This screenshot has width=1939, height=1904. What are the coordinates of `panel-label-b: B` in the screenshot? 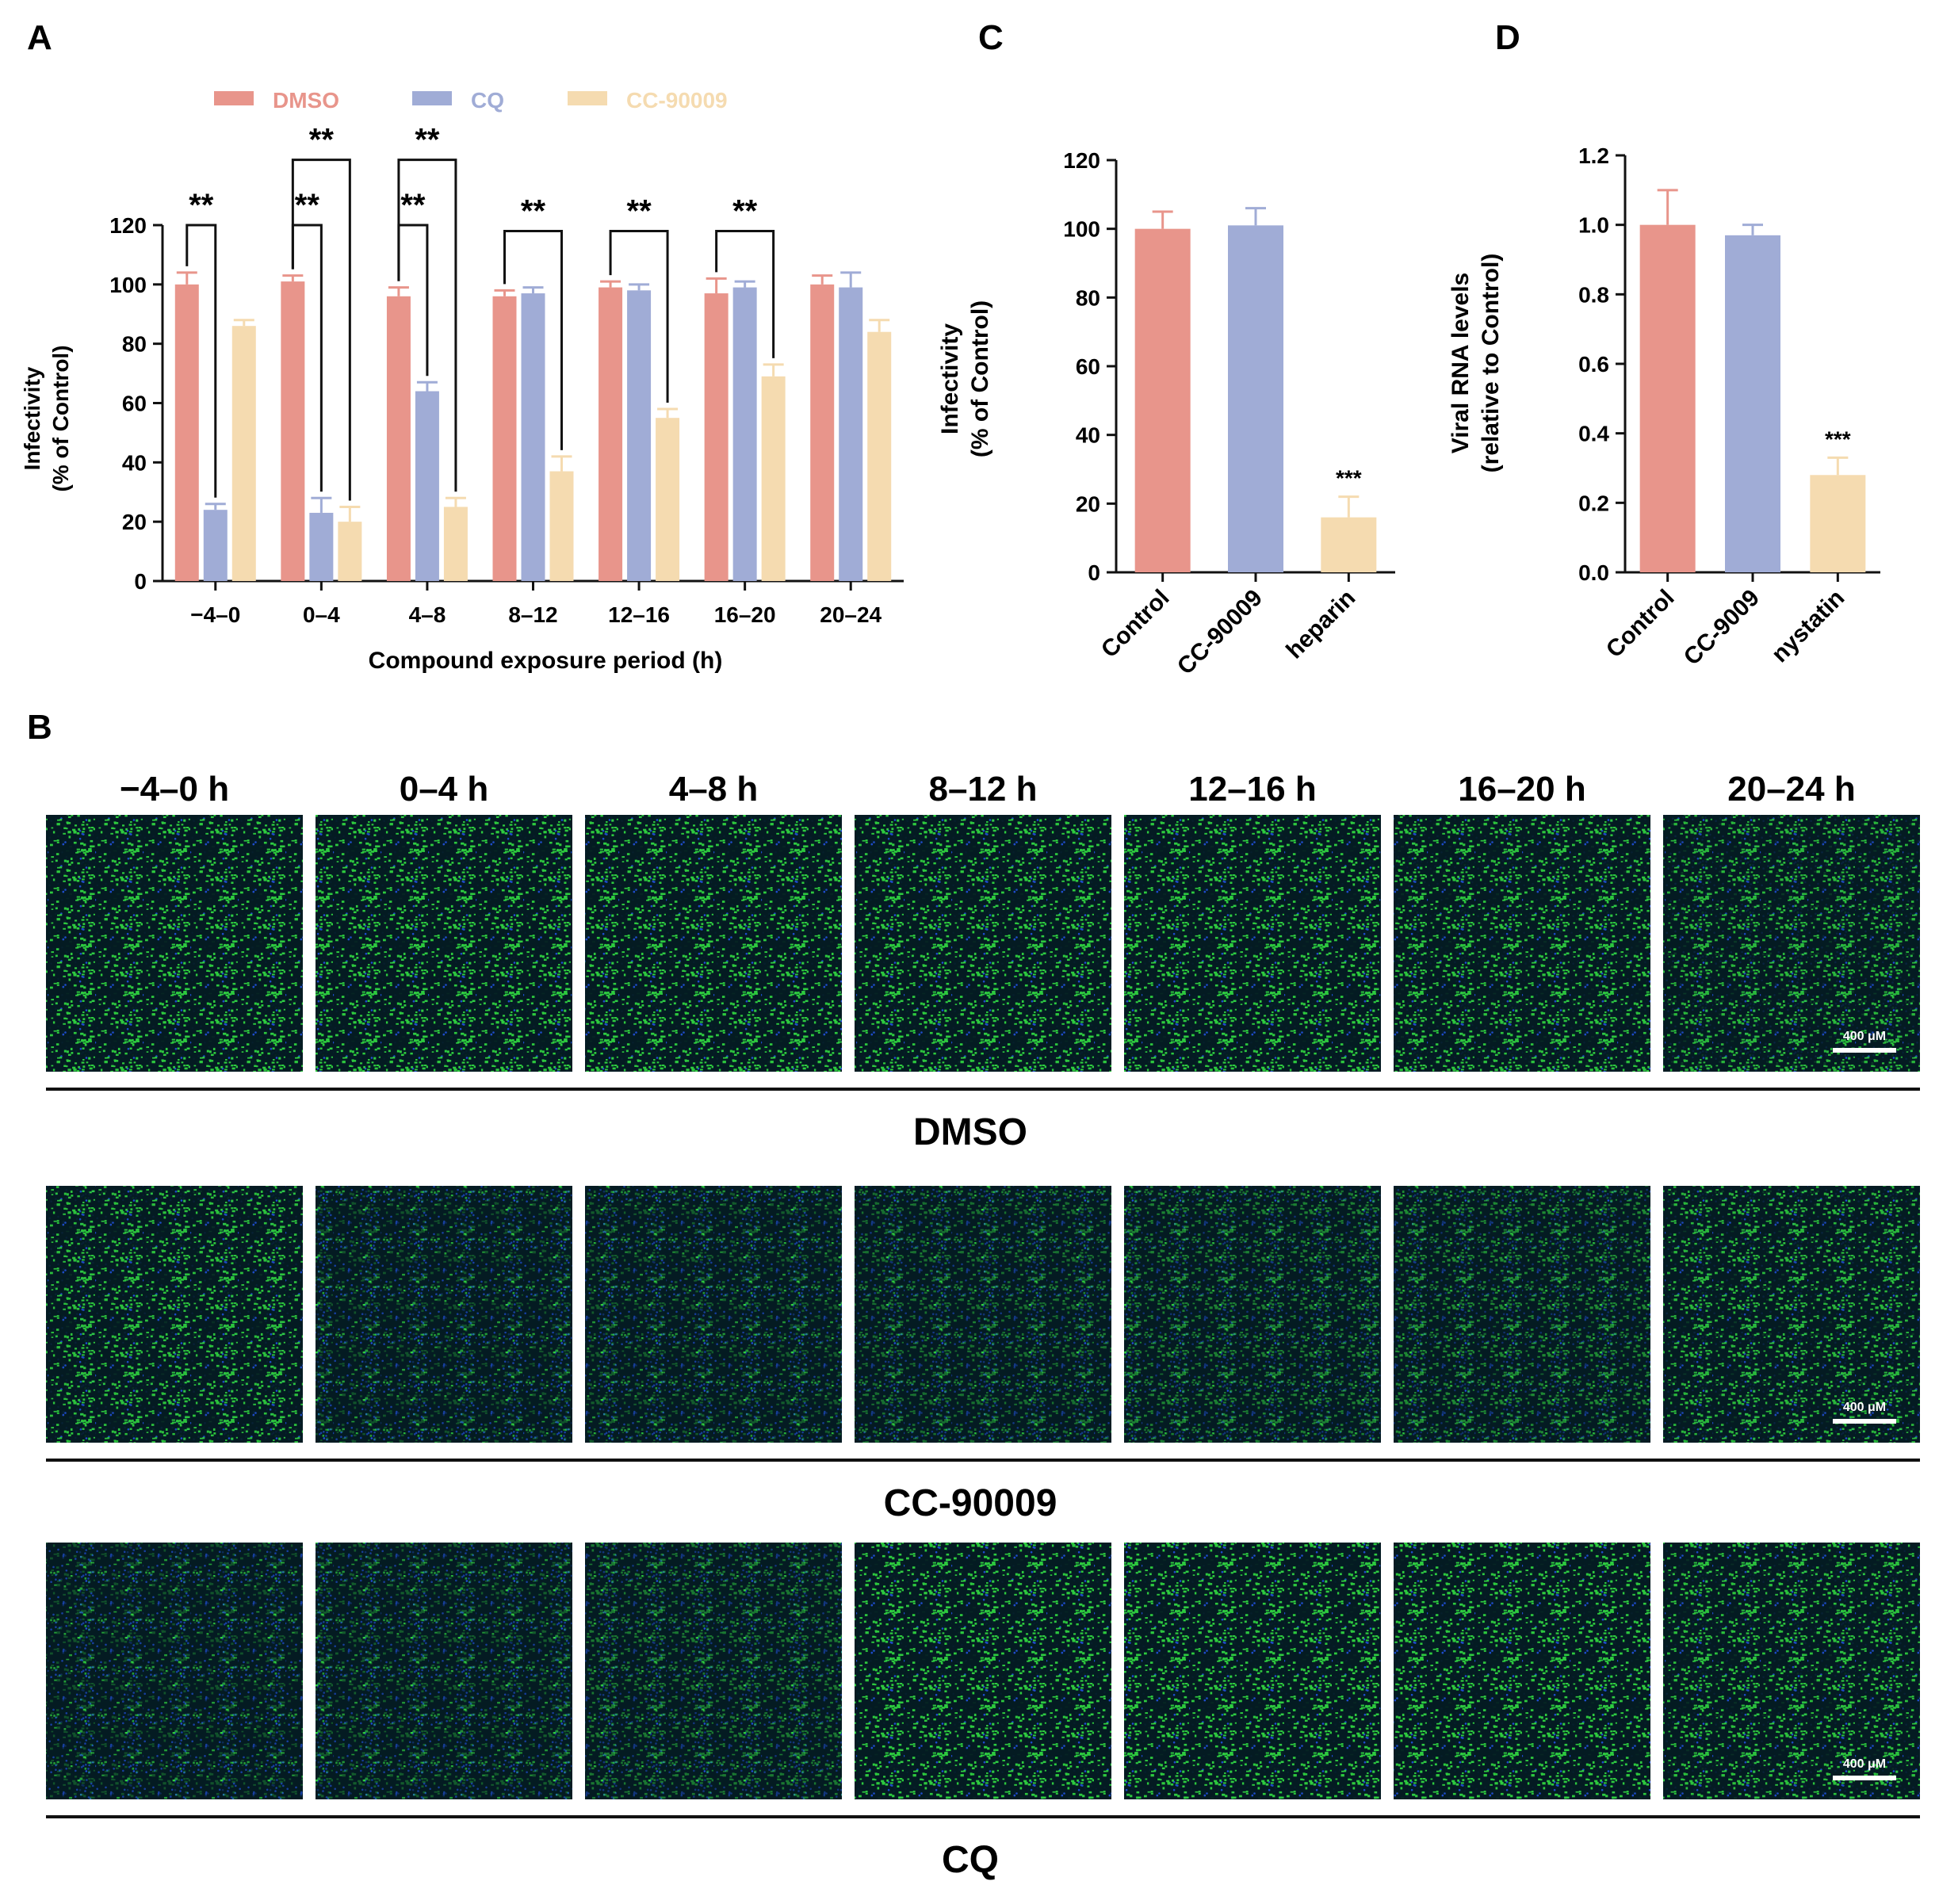 It's located at (40, 727).